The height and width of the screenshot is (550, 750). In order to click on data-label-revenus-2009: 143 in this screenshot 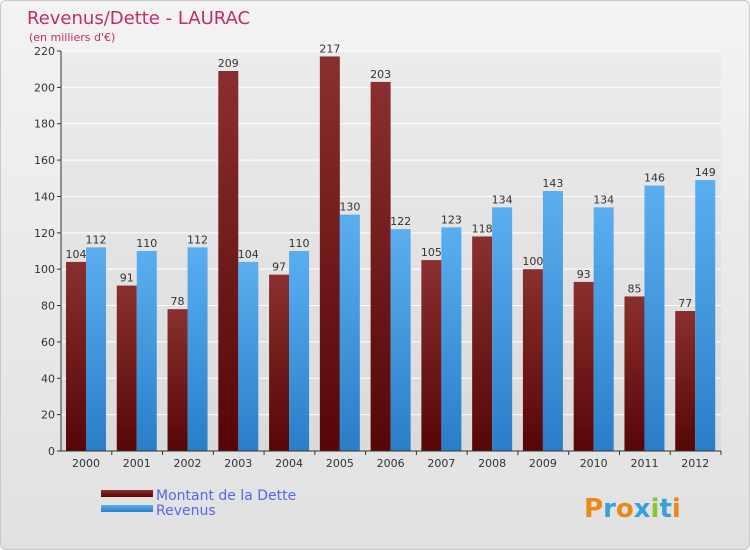, I will do `click(552, 183)`.